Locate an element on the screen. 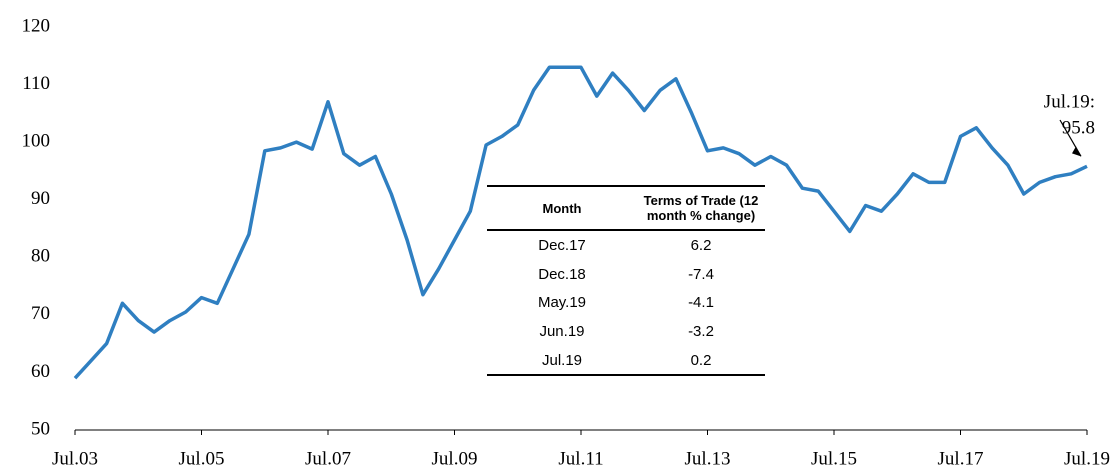  table-header: Month is located at coordinates (562, 208).